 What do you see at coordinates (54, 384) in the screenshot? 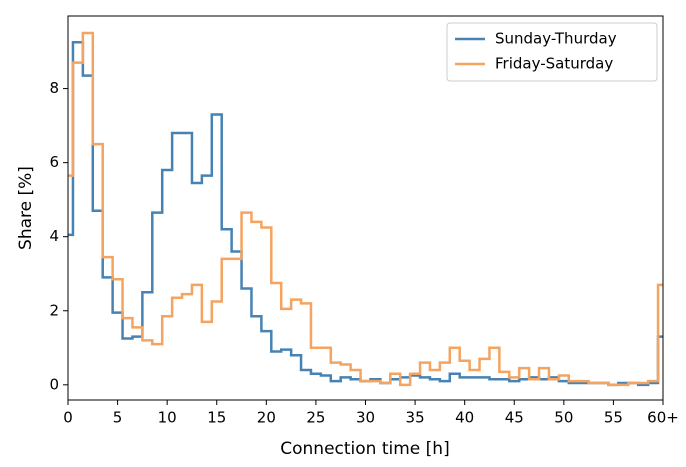
I see `y-tick-label: 0` at bounding box center [54, 384].